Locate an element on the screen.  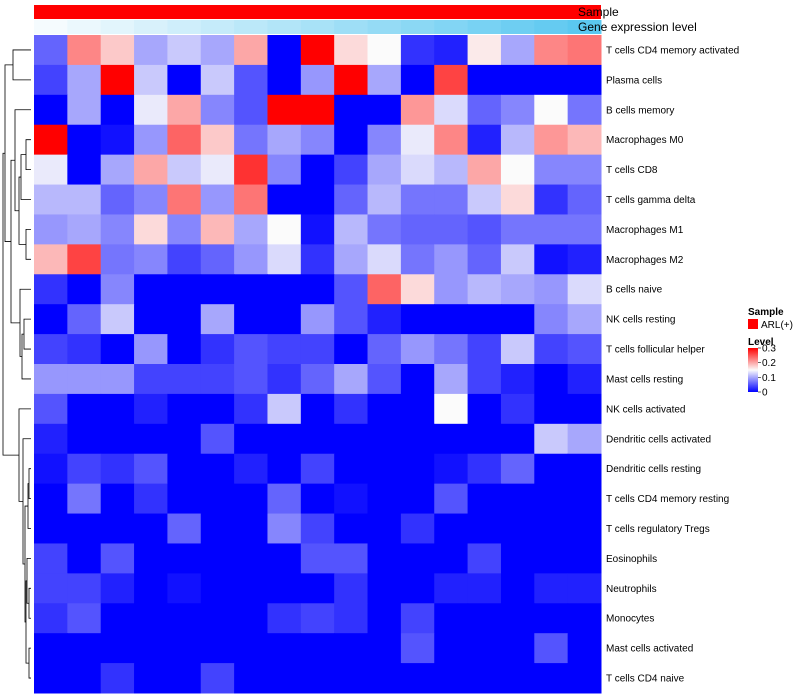
legend-sample-entry: ARL(+) is located at coordinates (777, 325).